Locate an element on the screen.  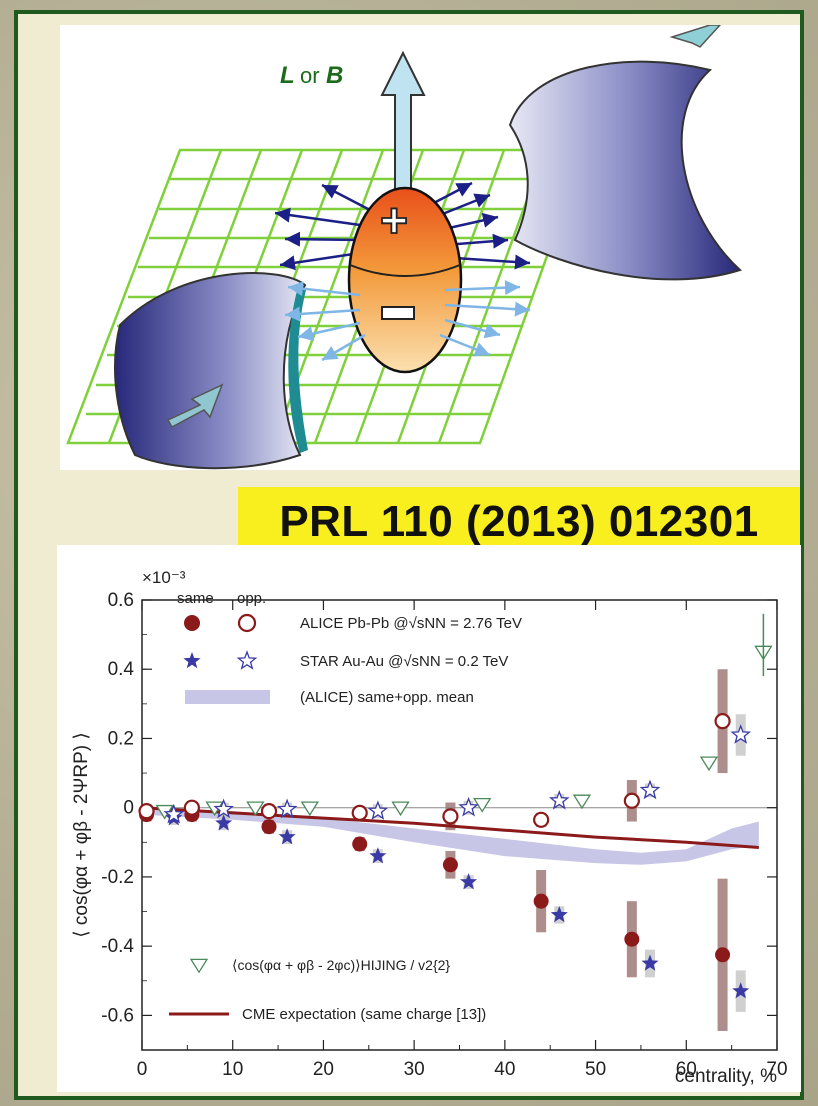
spectator-nucleus-left is located at coordinates (211, 371).